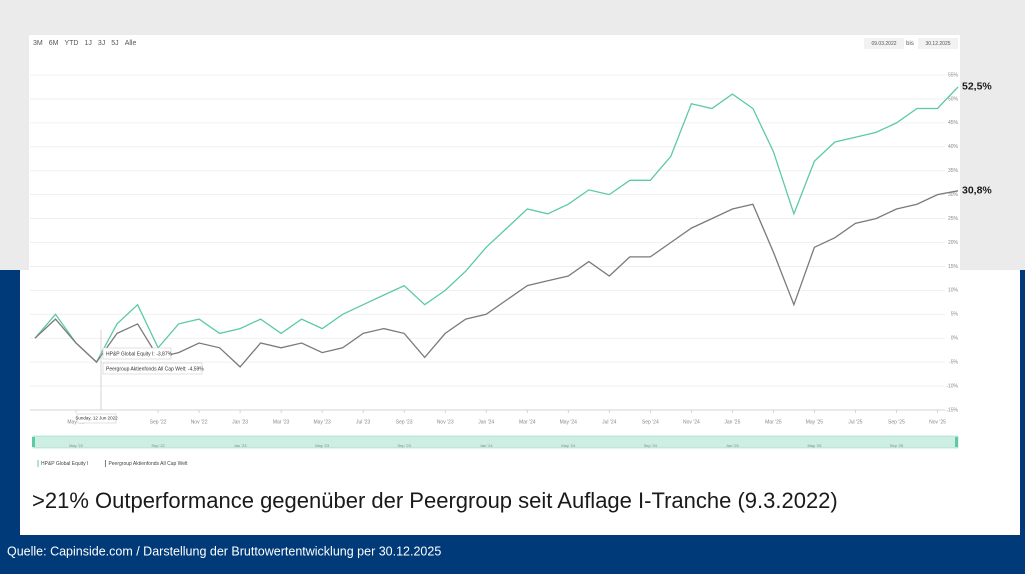 This screenshot has width=1025, height=574. What do you see at coordinates (404, 445) in the screenshot?
I see `navigator-label: Sep '23` at bounding box center [404, 445].